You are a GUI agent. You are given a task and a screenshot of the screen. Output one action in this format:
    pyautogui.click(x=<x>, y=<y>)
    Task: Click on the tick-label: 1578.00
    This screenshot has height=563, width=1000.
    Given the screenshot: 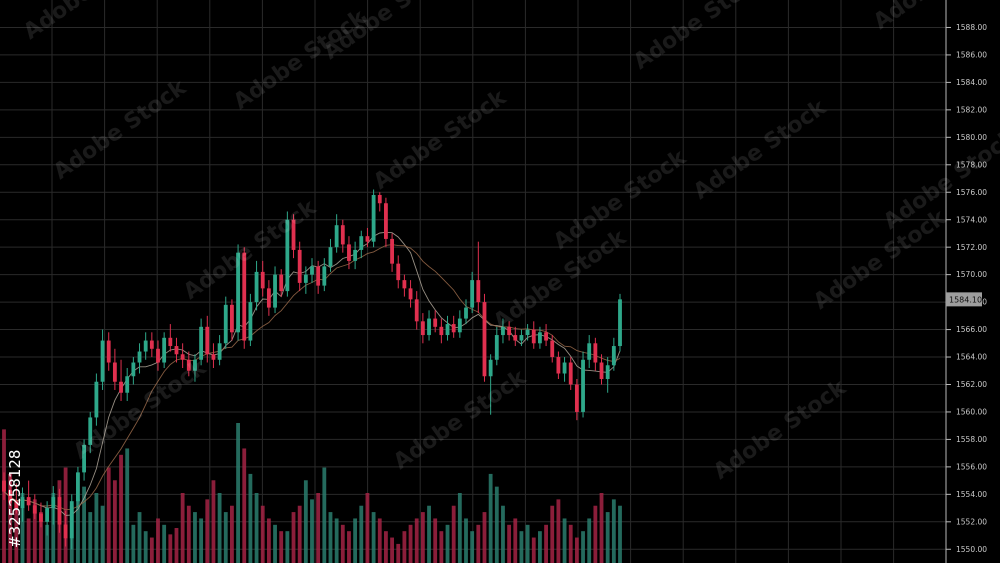 What is the action you would take?
    pyautogui.click(x=971, y=164)
    